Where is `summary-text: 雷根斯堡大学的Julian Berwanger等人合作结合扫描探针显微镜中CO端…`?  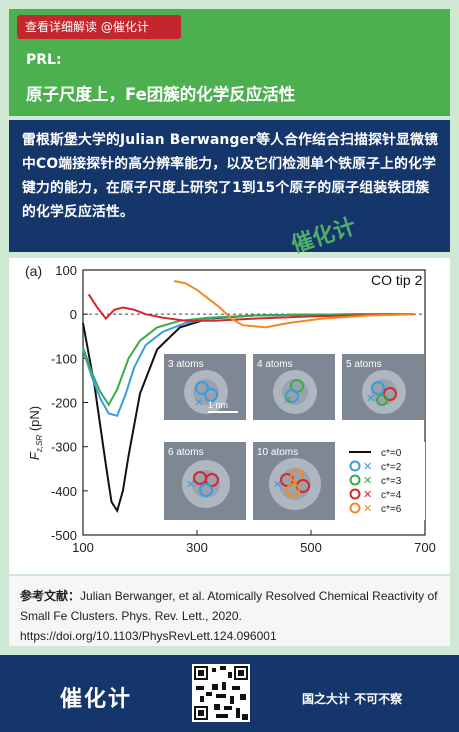 summary-text: 雷根斯堡大学的Julian Berwanger等人合作结合扫描探针显微镜中CO端… is located at coordinates (230, 176).